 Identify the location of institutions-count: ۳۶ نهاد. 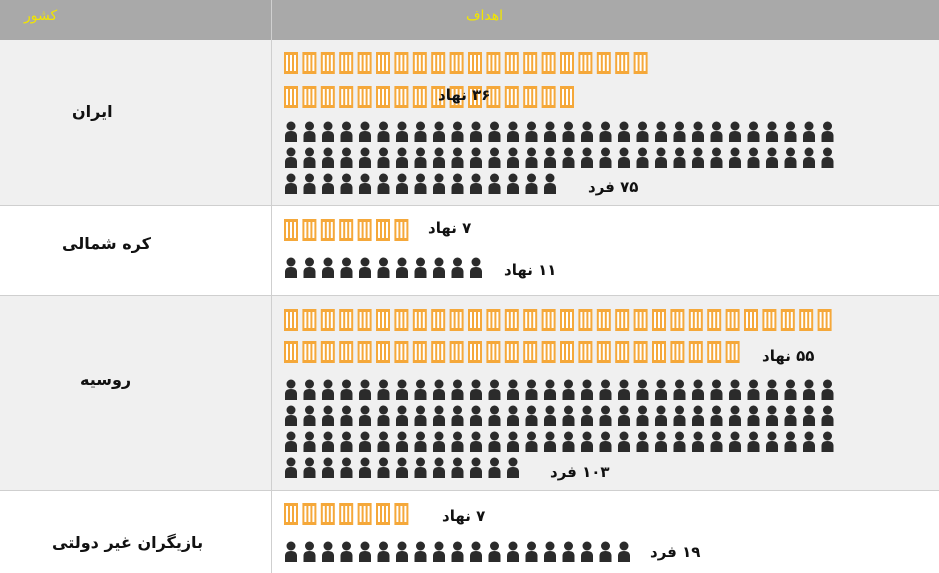
(464, 95).